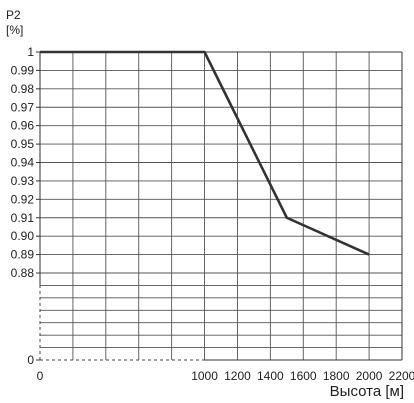 The width and height of the screenshot is (414, 403). I want to click on y-tick-label: 0.94, so click(23, 163).